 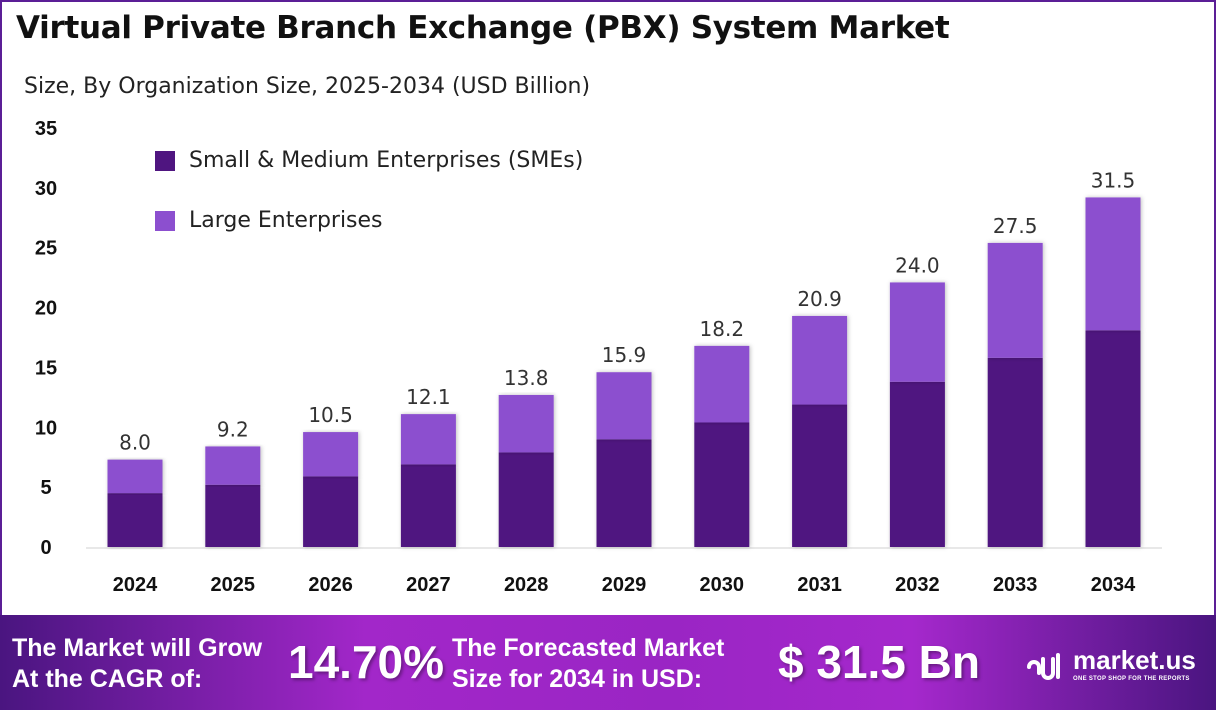 I want to click on total-label: 15.9, so click(x=624, y=355).